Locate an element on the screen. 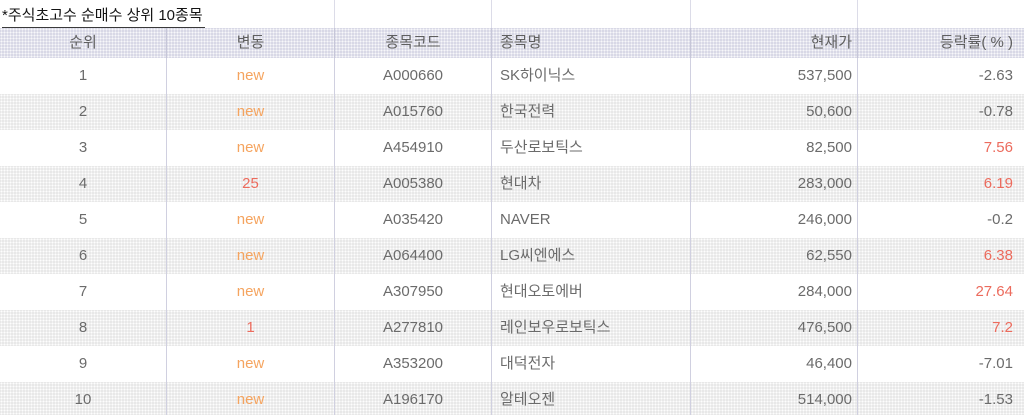 The height and width of the screenshot is (415, 1024). rank-cell: 6 is located at coordinates (83, 256).